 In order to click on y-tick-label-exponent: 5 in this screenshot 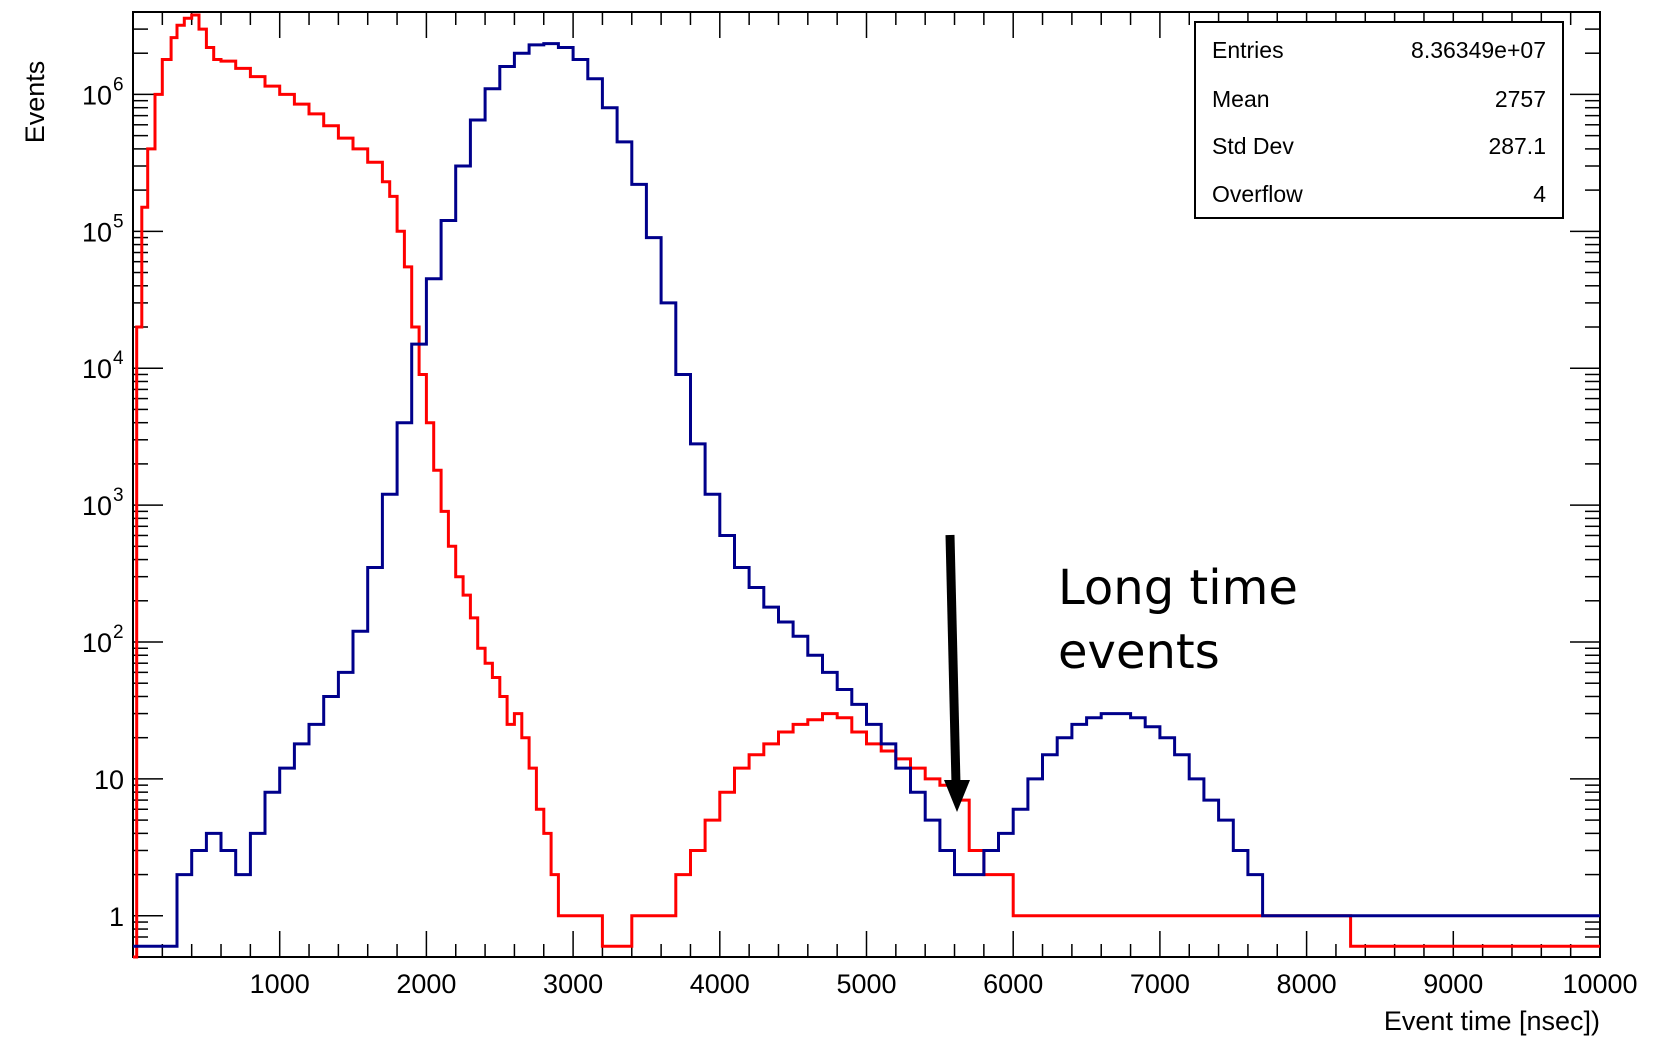, I will do `click(118, 221)`.